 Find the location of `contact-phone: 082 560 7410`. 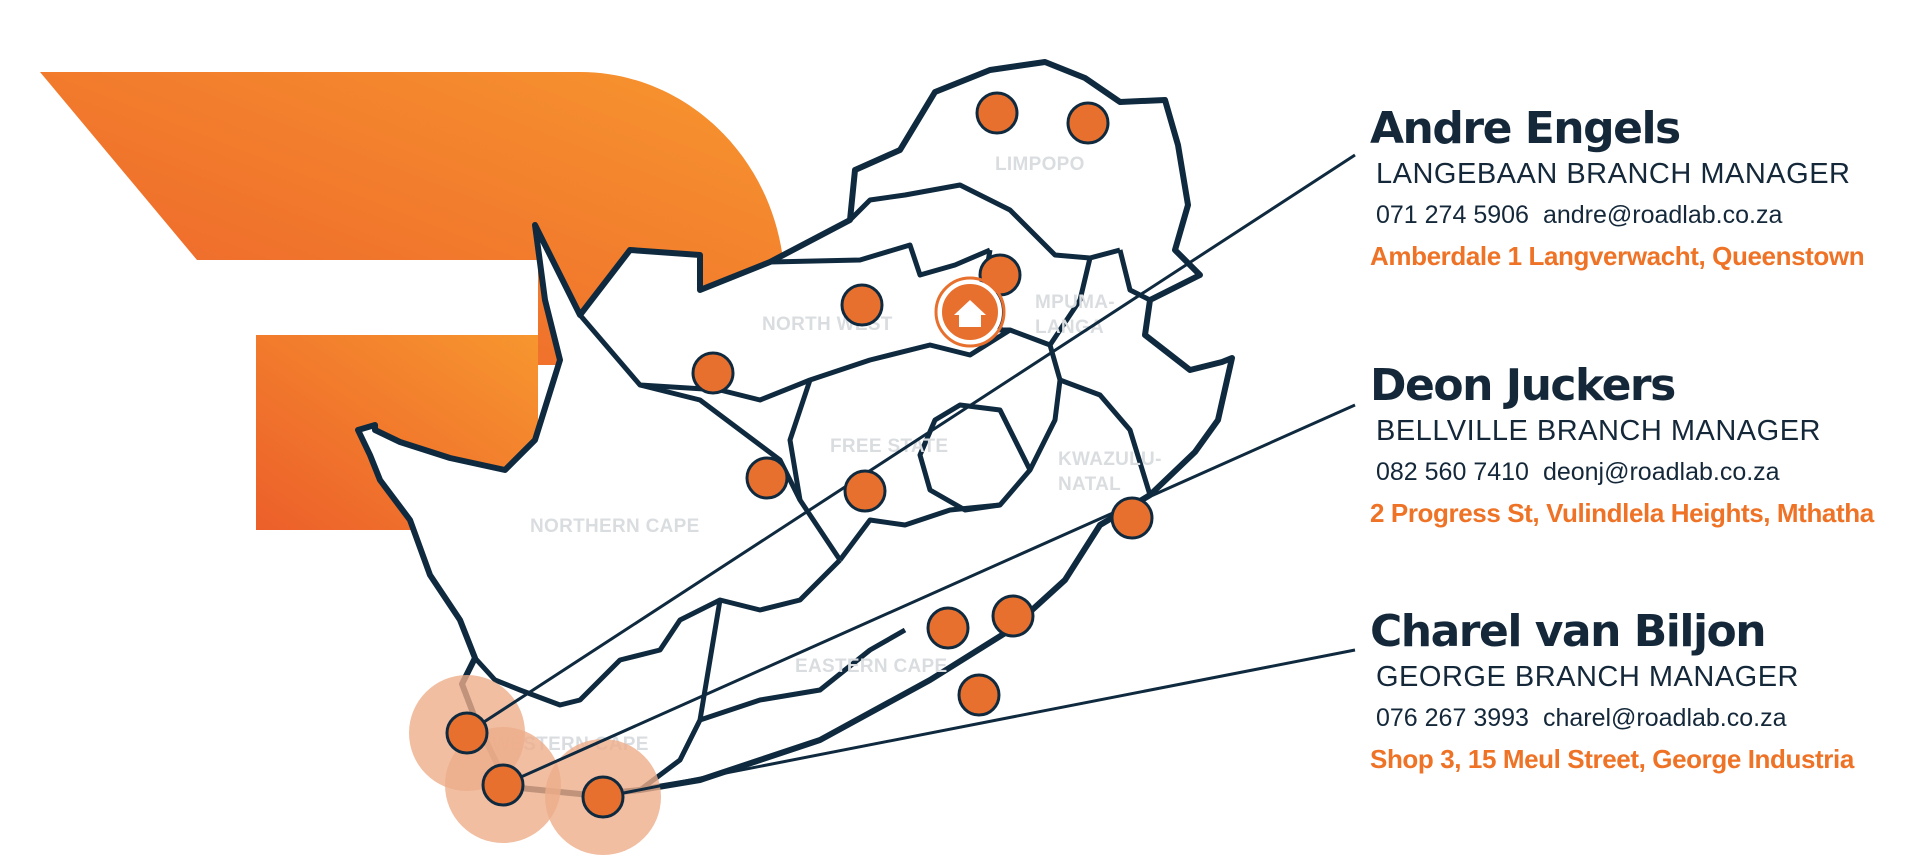

contact-phone: 082 560 7410 is located at coordinates (1452, 472).